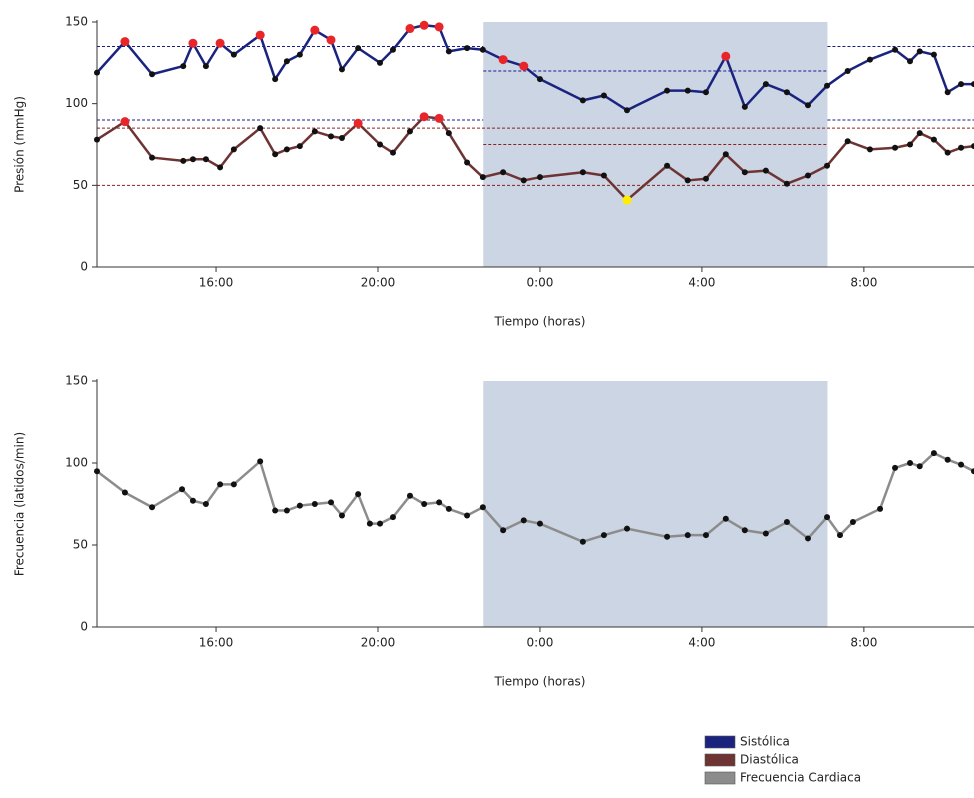 Image resolution: width=974 pixels, height=798 pixels. I want to click on x-tick-label: 16:00, so click(216, 643).